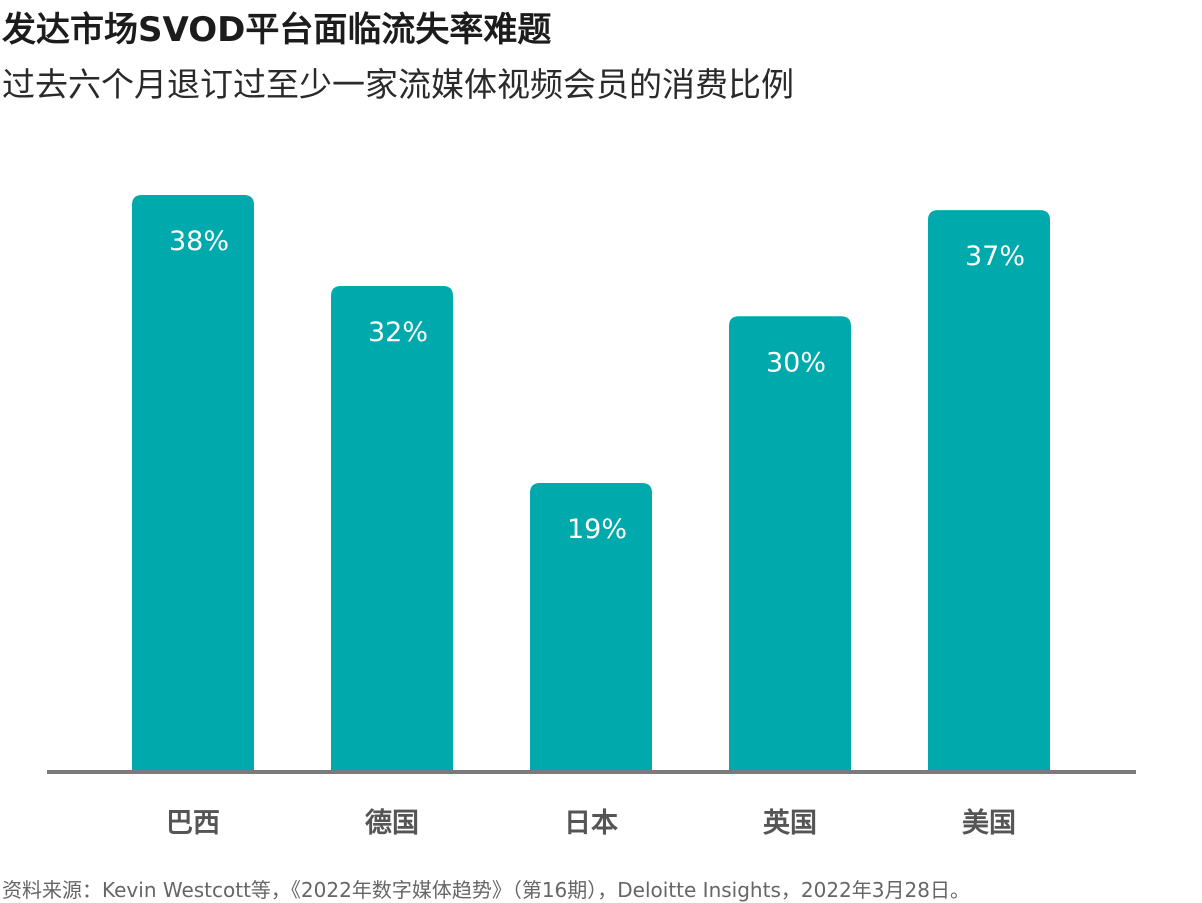 Image resolution: width=1202 pixels, height=903 pixels. I want to click on category-label: 巴西, so click(193, 823).